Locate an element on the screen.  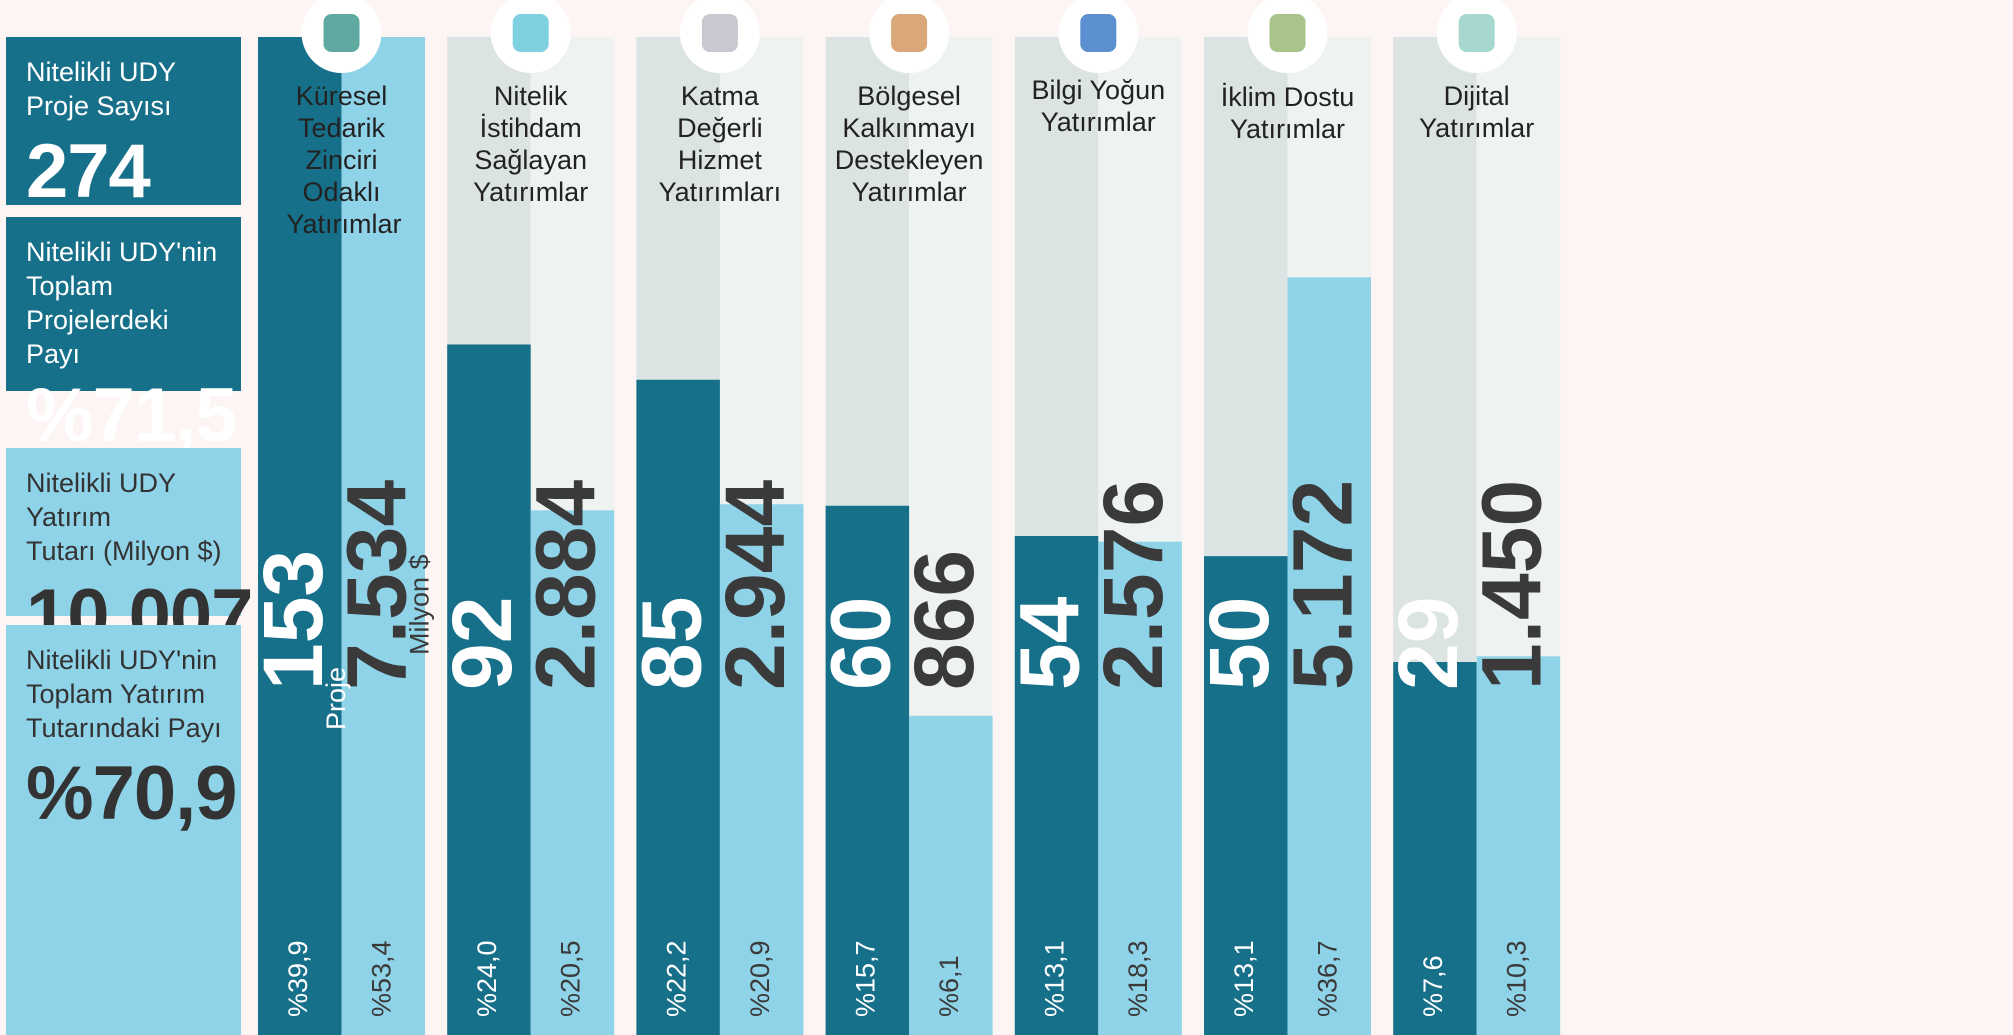
share-label: %20,9 is located at coordinates (760, 978).